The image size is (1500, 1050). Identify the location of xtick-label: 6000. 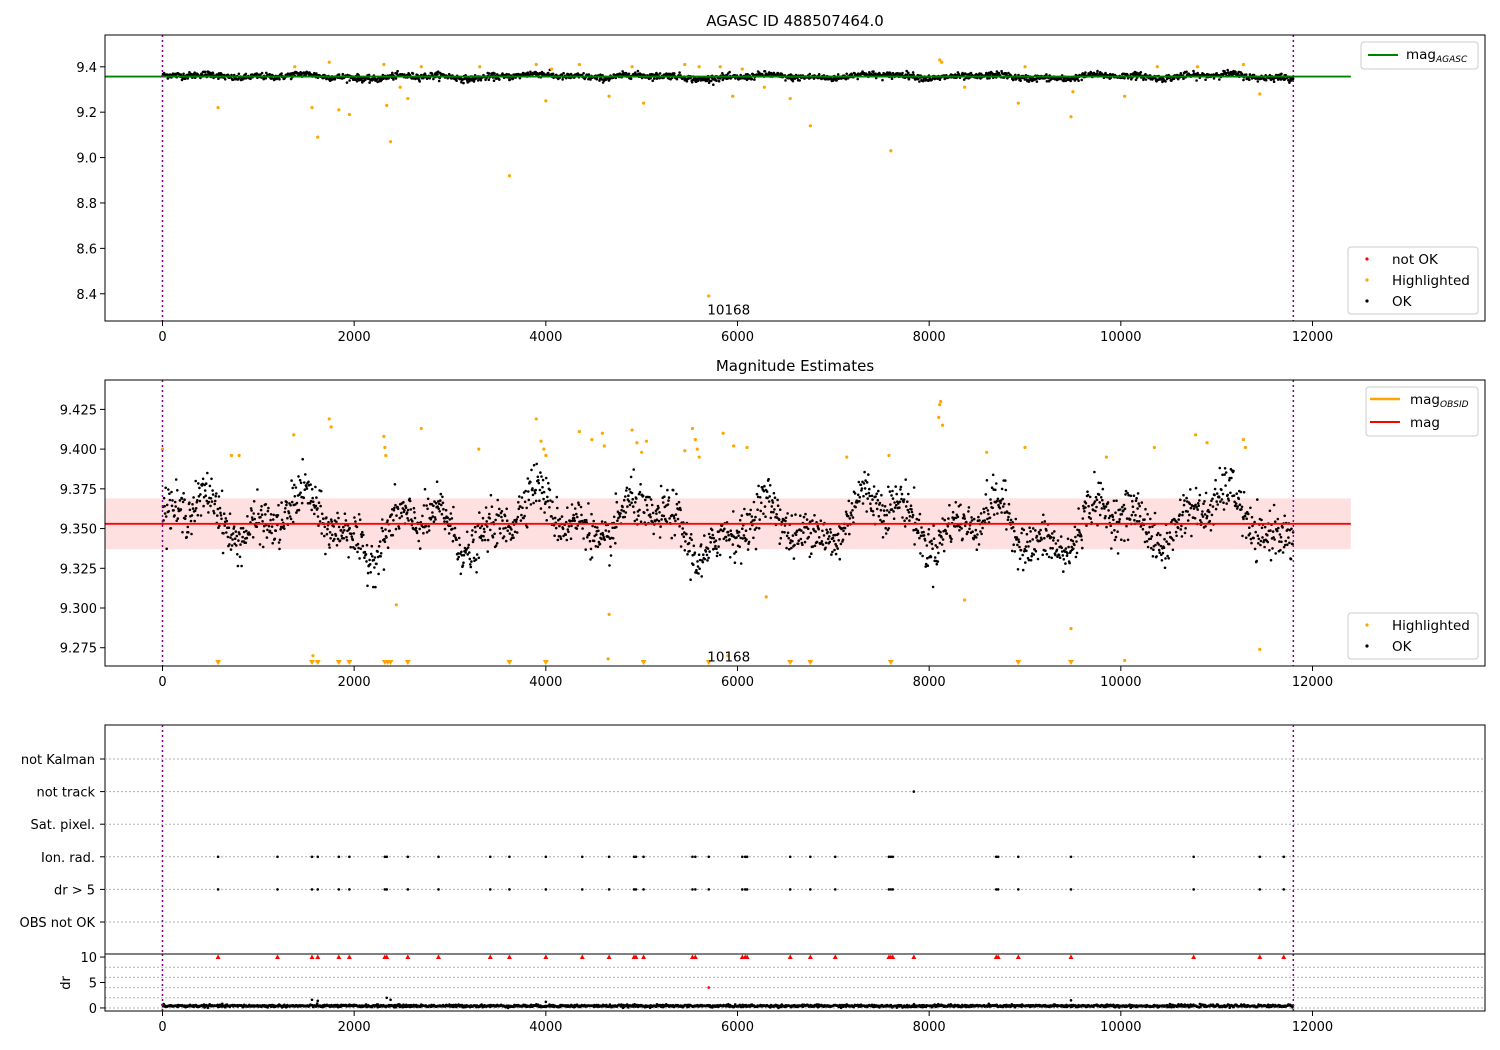
(737, 682).